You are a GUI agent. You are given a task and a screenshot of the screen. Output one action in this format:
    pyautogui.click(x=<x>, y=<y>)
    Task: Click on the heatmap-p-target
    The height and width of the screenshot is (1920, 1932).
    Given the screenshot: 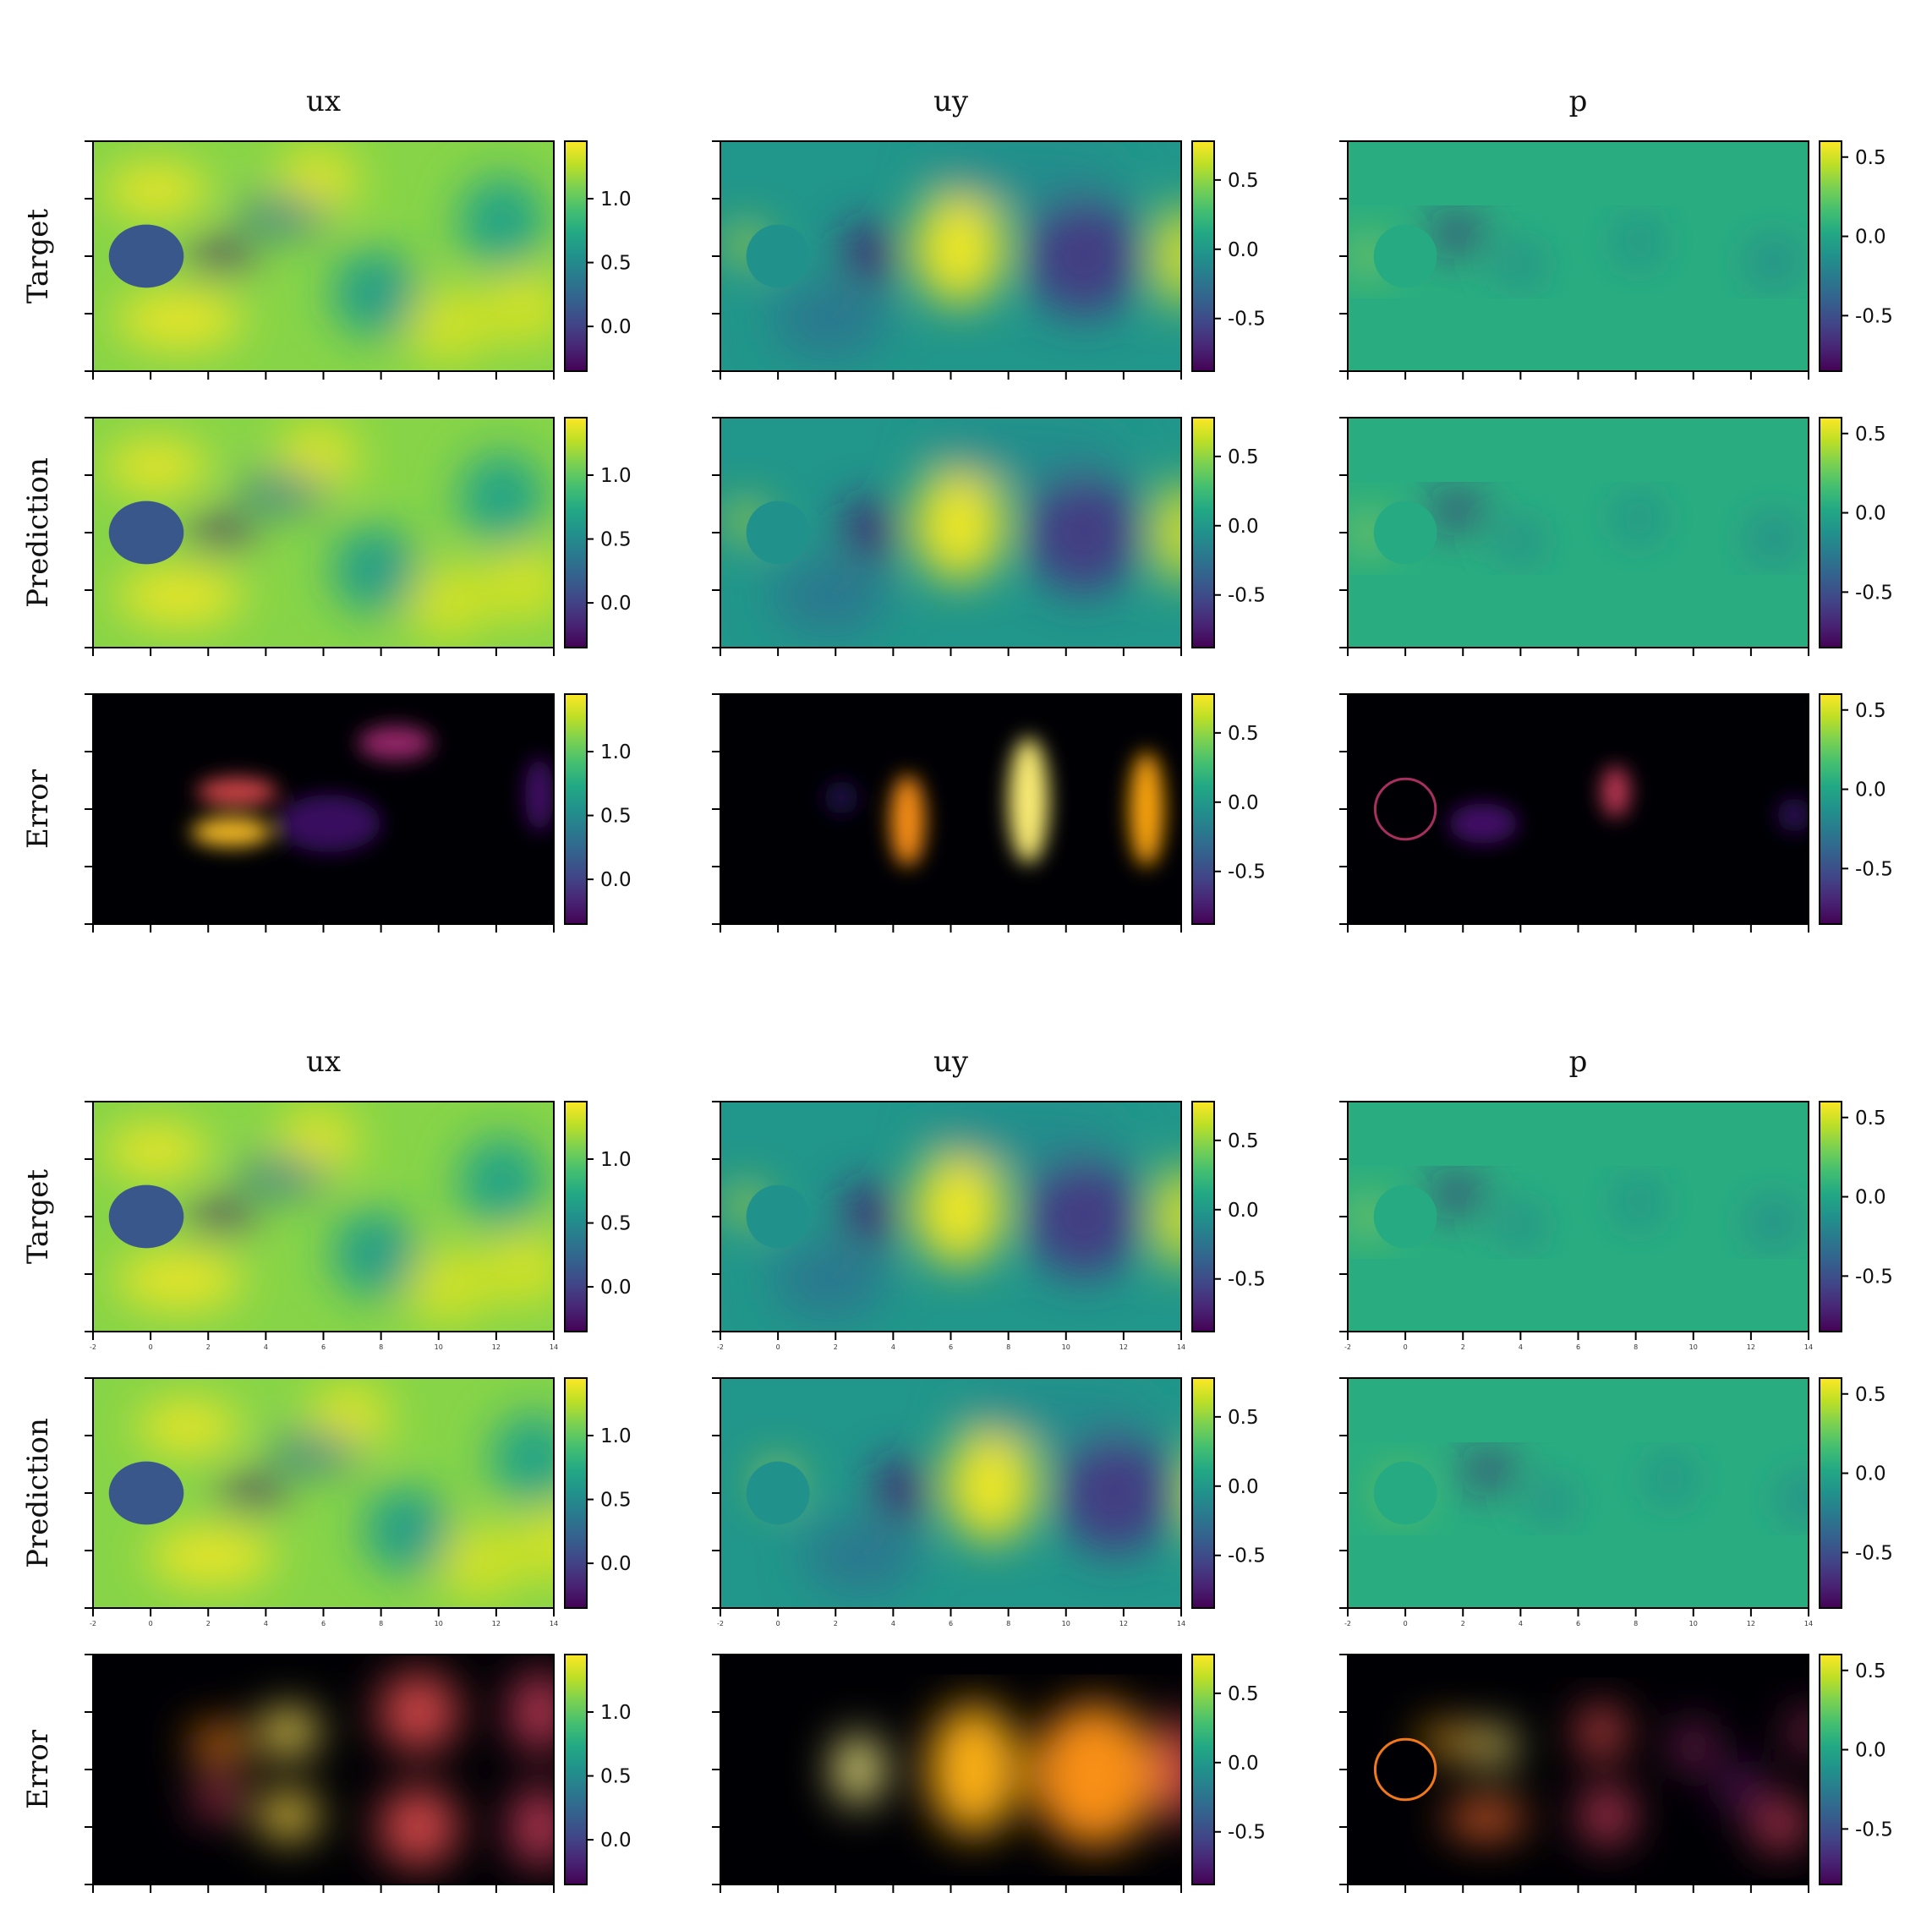 What is the action you would take?
    pyautogui.click(x=1578, y=1217)
    